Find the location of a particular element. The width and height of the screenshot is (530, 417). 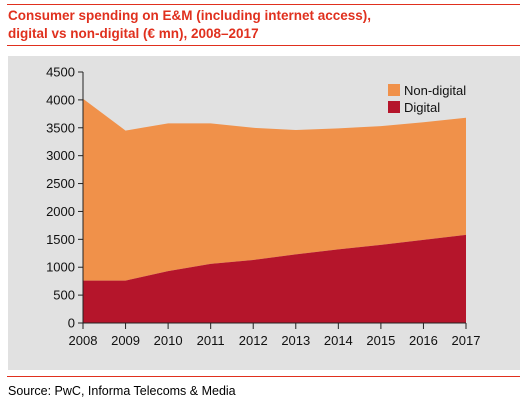

y-tick-label: 4500 is located at coordinates (60, 72).